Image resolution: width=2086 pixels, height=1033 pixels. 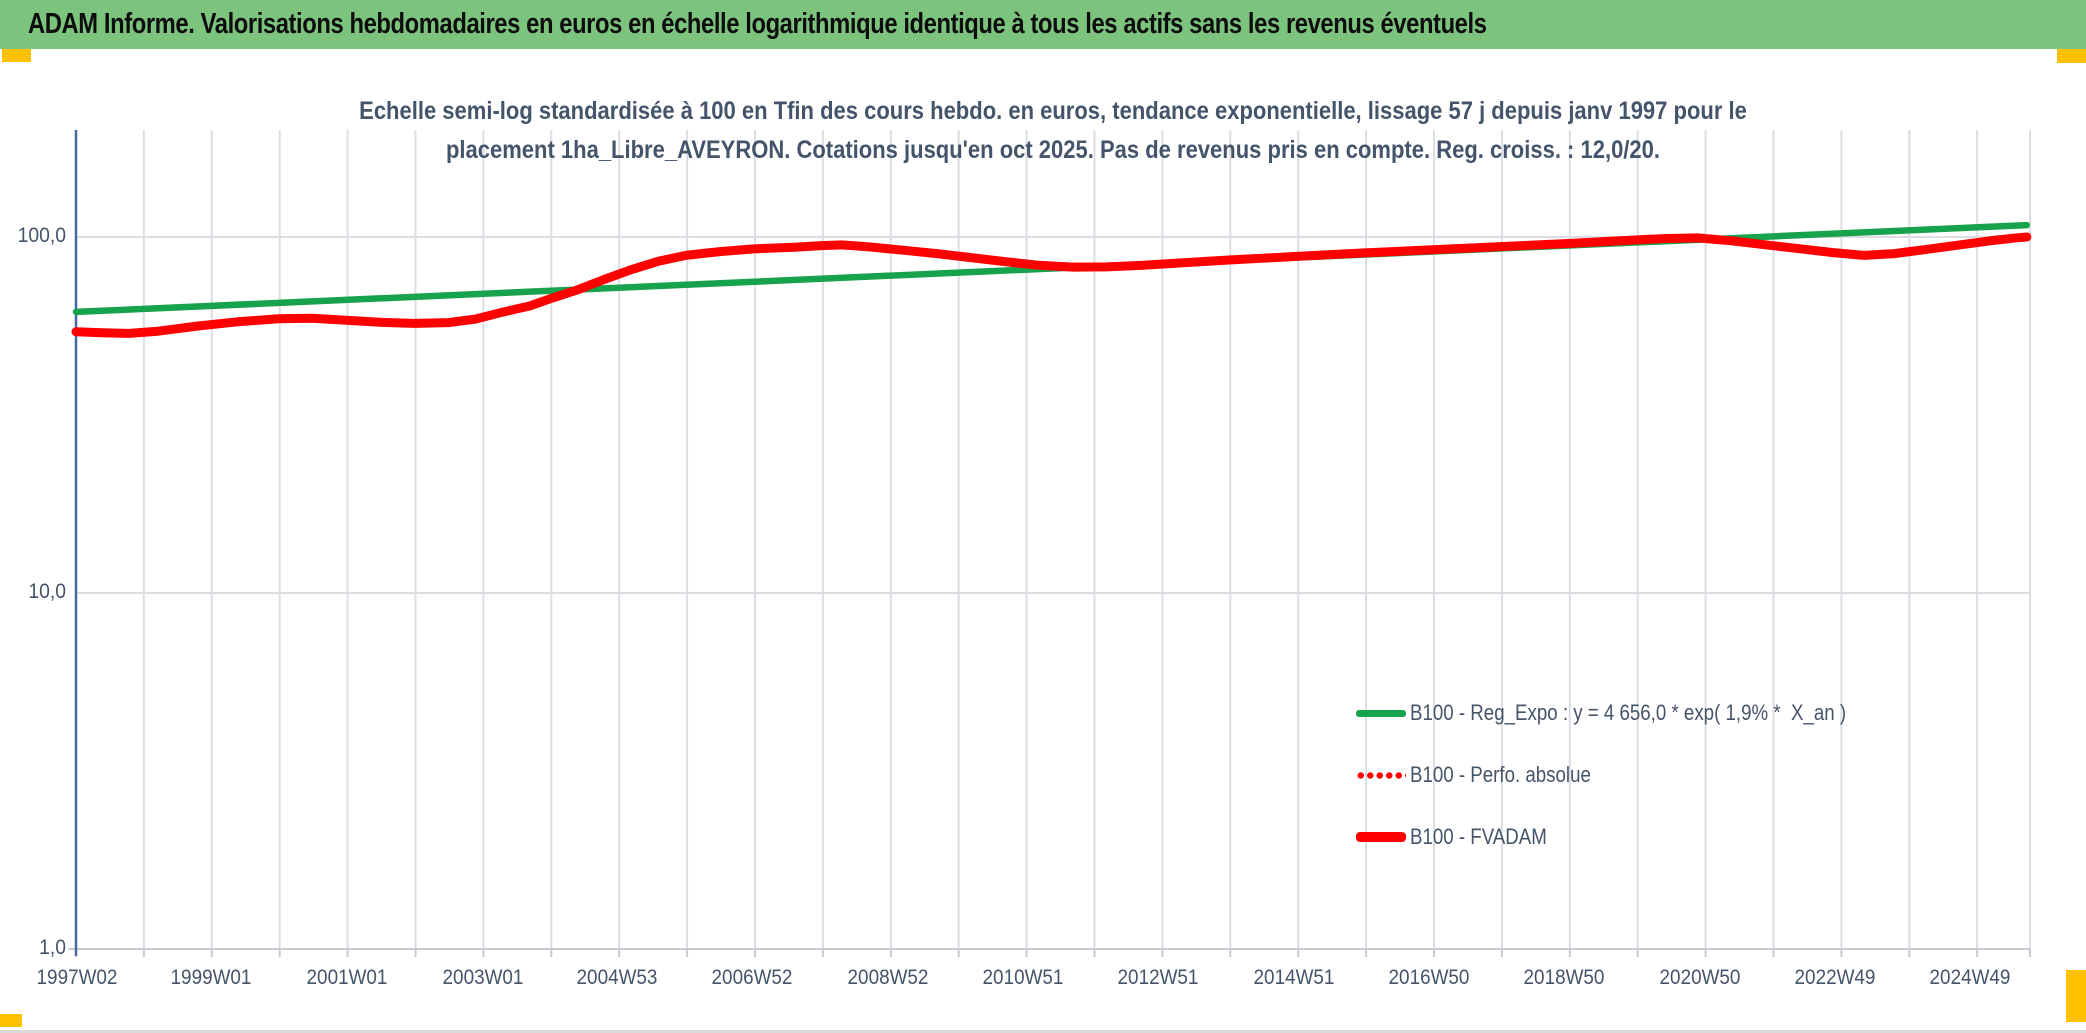 I want to click on legend-item-fvadam: B100 - FVADAM, so click(x=1639, y=837).